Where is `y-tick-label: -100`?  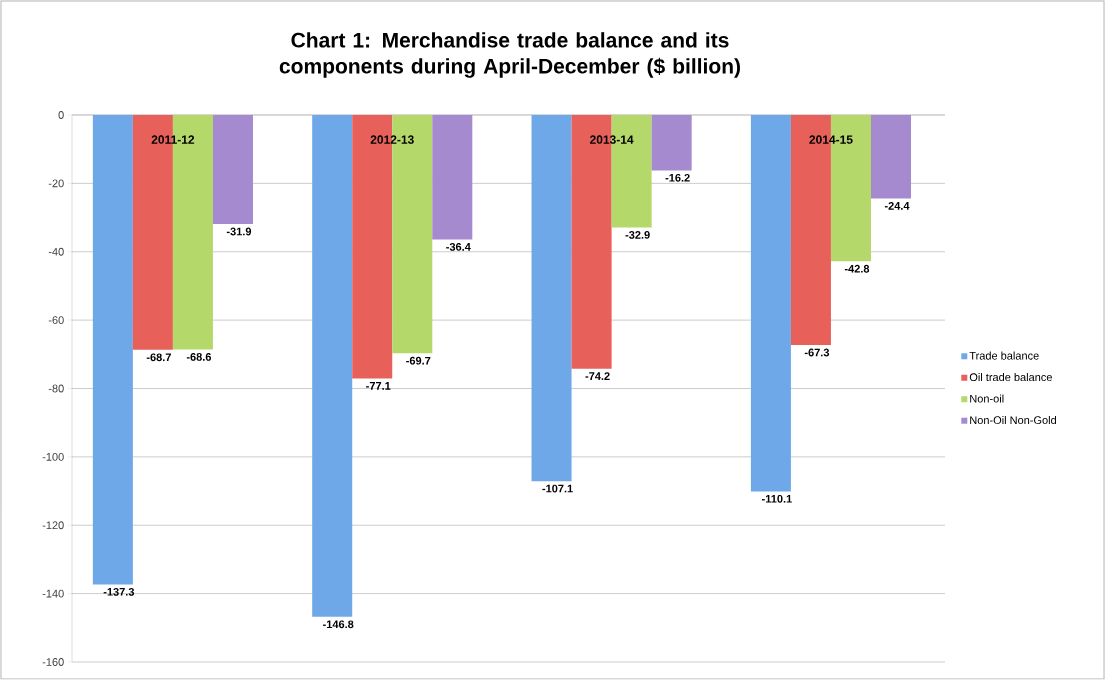 y-tick-label: -100 is located at coordinates (53, 456).